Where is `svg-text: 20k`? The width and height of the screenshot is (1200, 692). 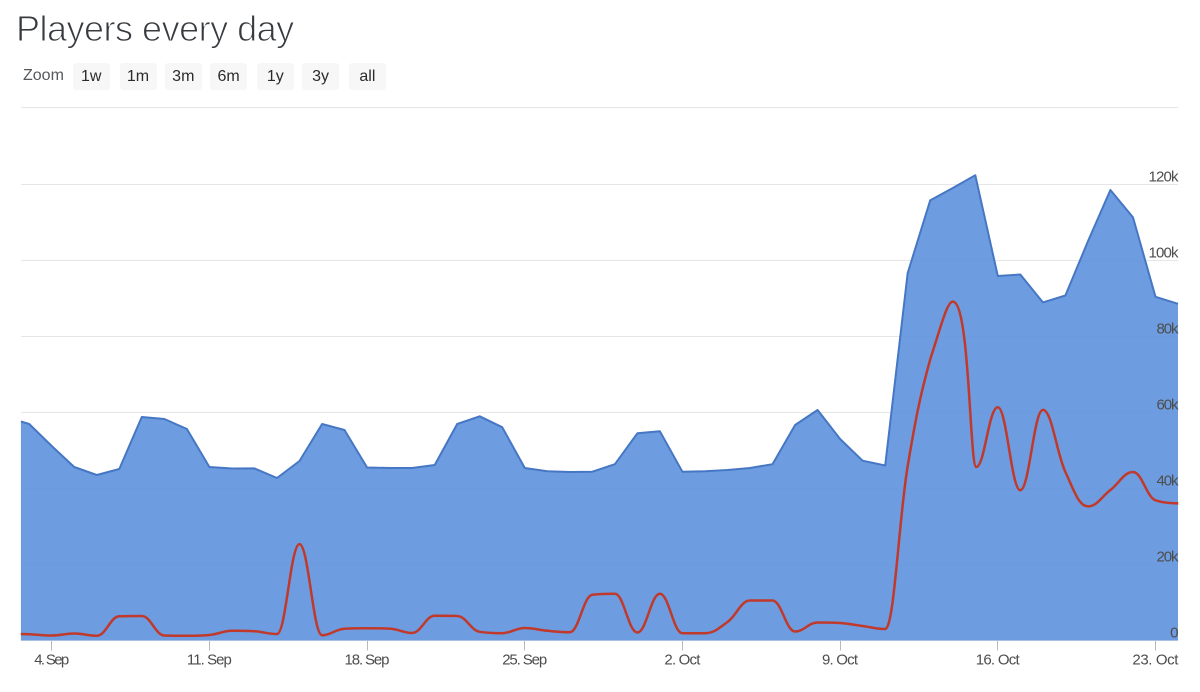
svg-text: 20k is located at coordinates (1168, 557).